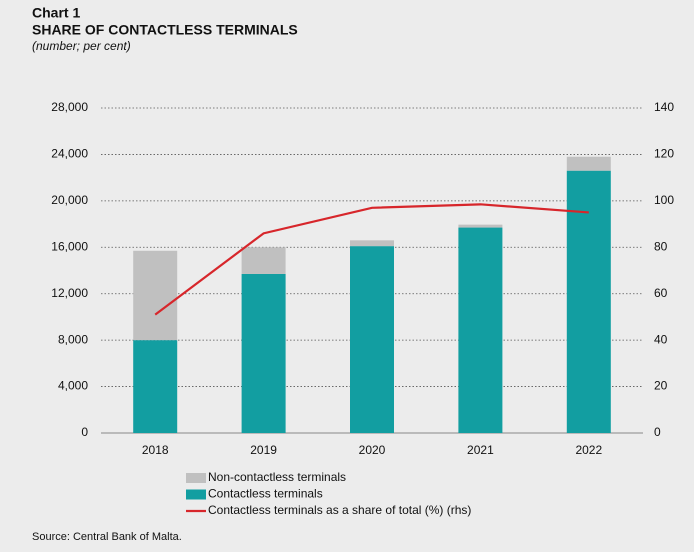 This screenshot has height=552, width=694. Describe the element at coordinates (69, 246) in the screenshot. I see `y-tick-label: 16,000` at that location.